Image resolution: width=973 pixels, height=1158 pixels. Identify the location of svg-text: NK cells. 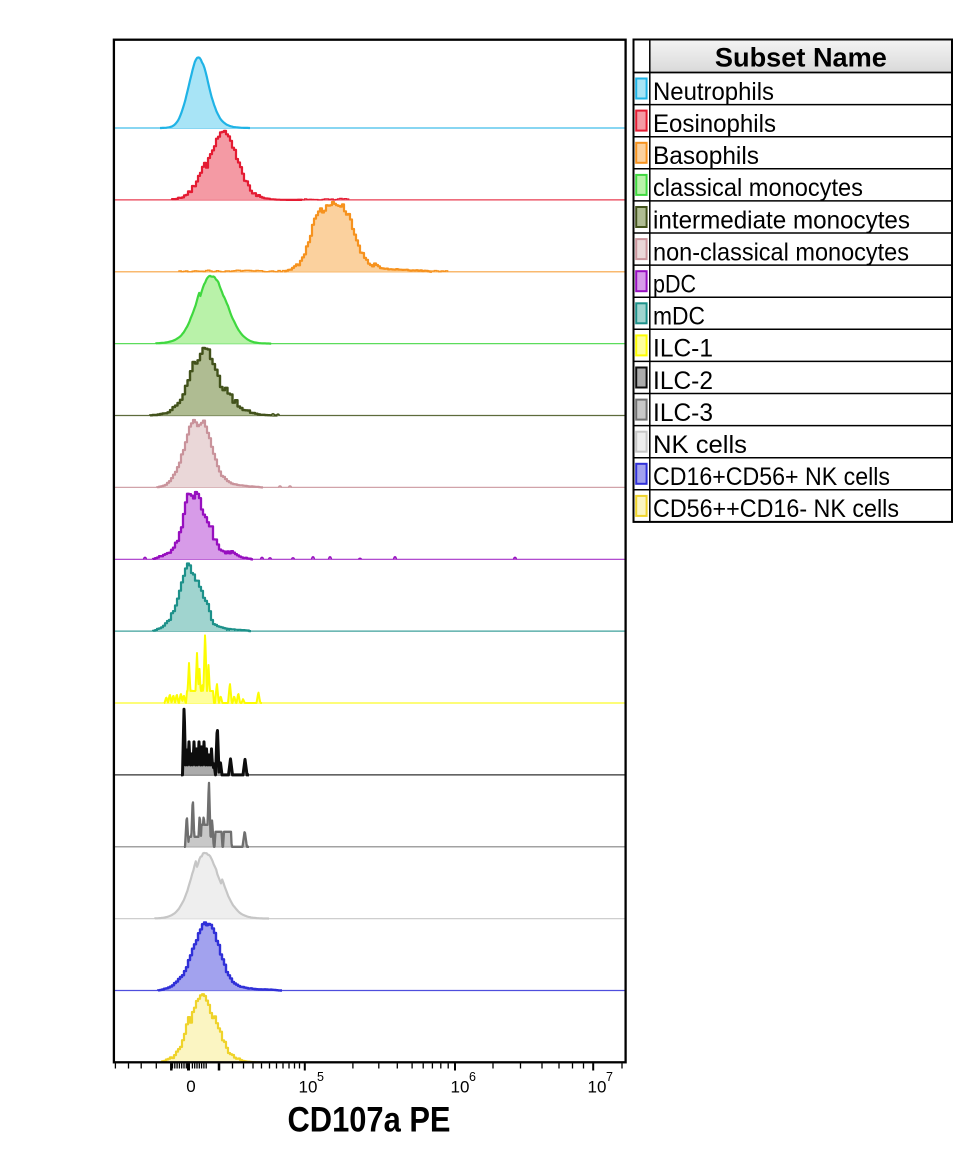
(700, 445).